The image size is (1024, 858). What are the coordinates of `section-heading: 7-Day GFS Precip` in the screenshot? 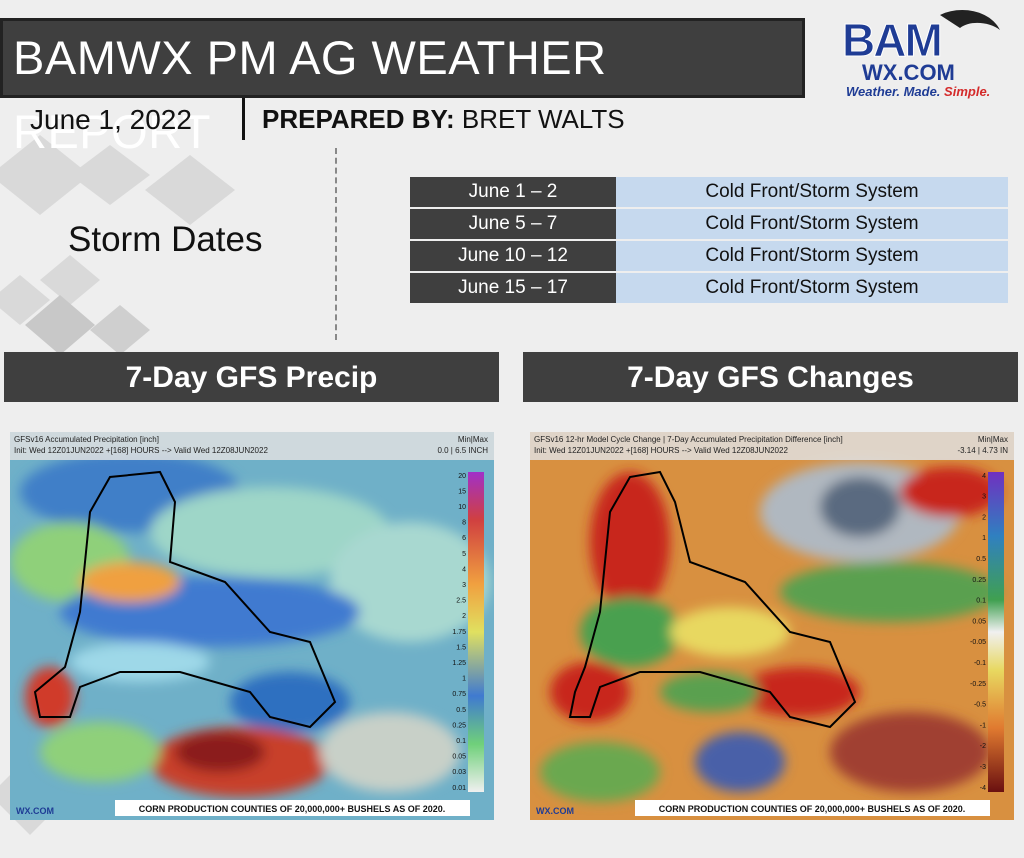 It's located at (251, 377).